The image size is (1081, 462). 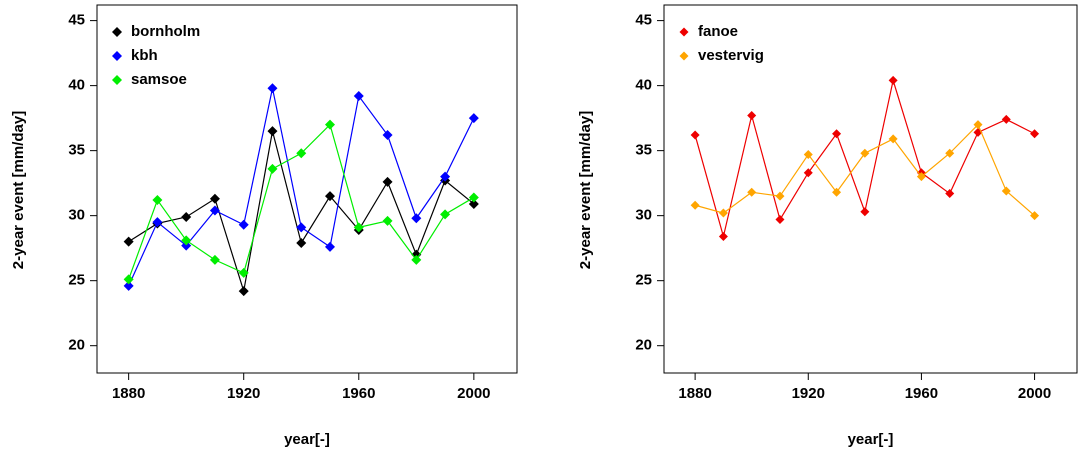 I want to click on legend-label: samsoe, so click(x=159, y=79).